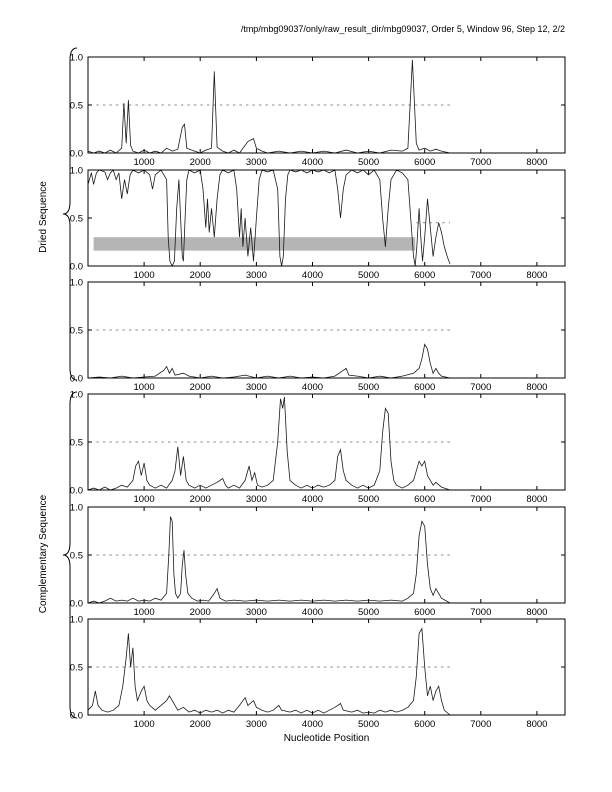 The image size is (612, 792). What do you see at coordinates (326, 738) in the screenshot?
I see `x-axis-label: Nucleotide Position` at bounding box center [326, 738].